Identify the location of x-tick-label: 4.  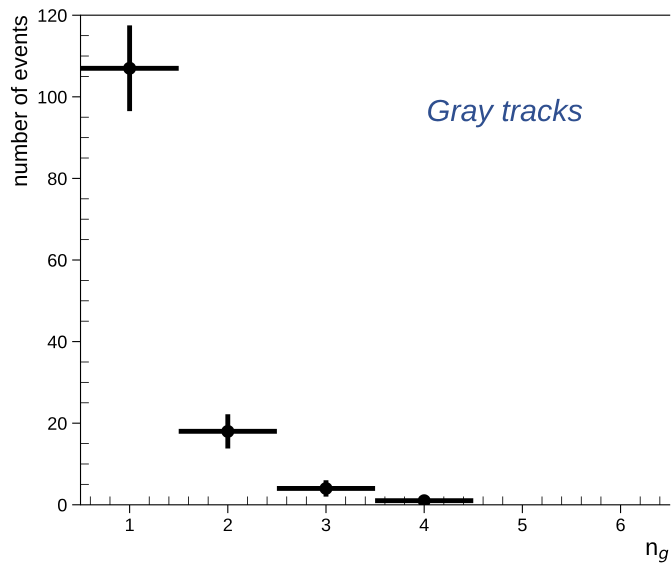
(424, 525).